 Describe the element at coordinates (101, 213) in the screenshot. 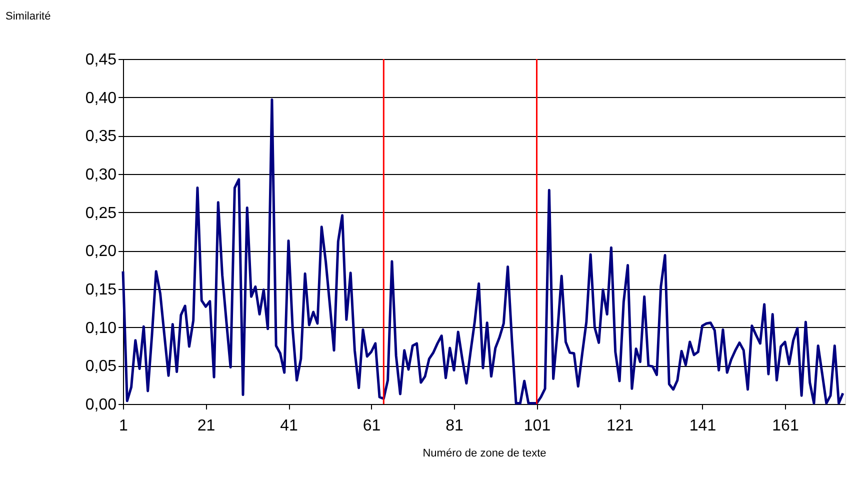

I see `y-tick-label: 0,25` at that location.